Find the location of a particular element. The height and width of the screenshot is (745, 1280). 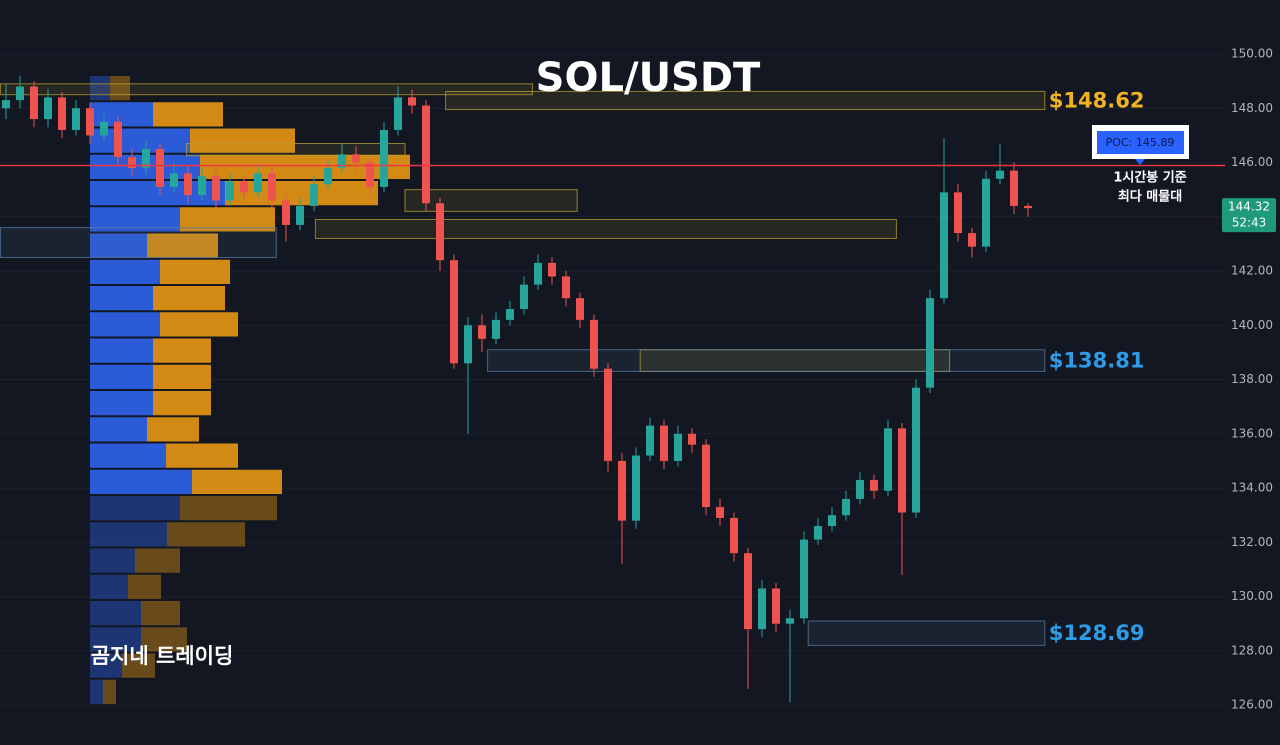

y-tick-label: 134.00 is located at coordinates (1252, 488).